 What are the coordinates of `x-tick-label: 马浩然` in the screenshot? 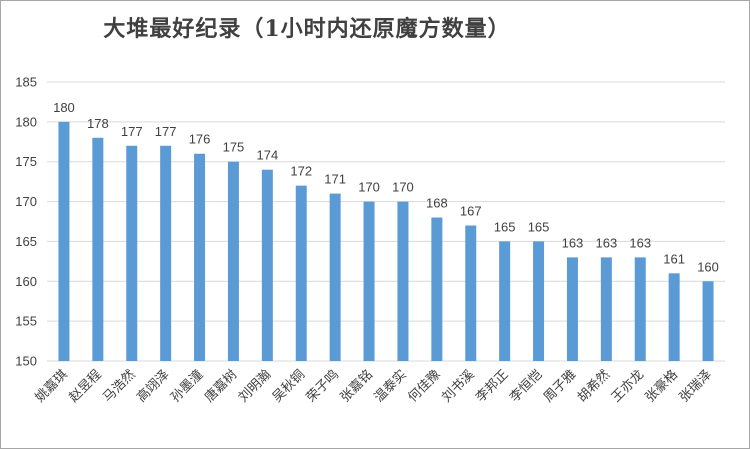 It's located at (119, 386).